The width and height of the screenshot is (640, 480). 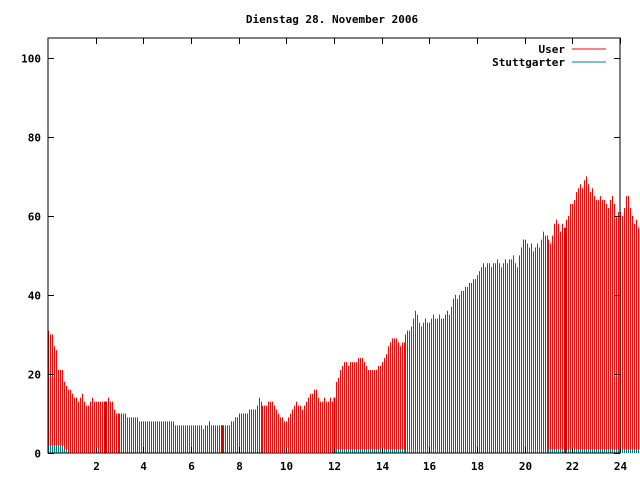 I want to click on x-tick-label: 4, so click(x=143, y=466).